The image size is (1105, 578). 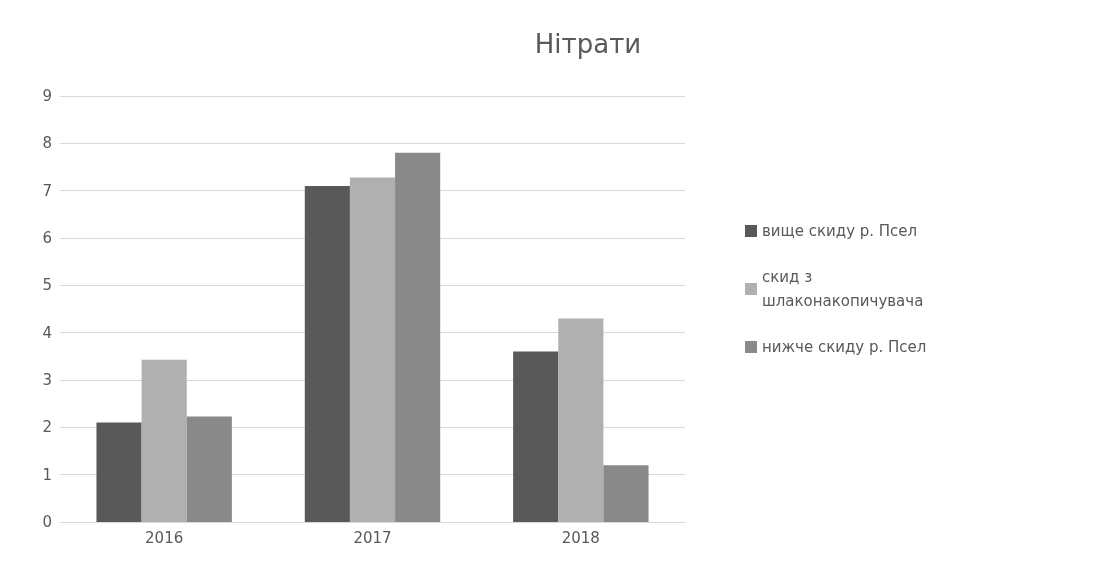 What do you see at coordinates (47, 190) in the screenshot?
I see `y-tick-label: 7` at bounding box center [47, 190].